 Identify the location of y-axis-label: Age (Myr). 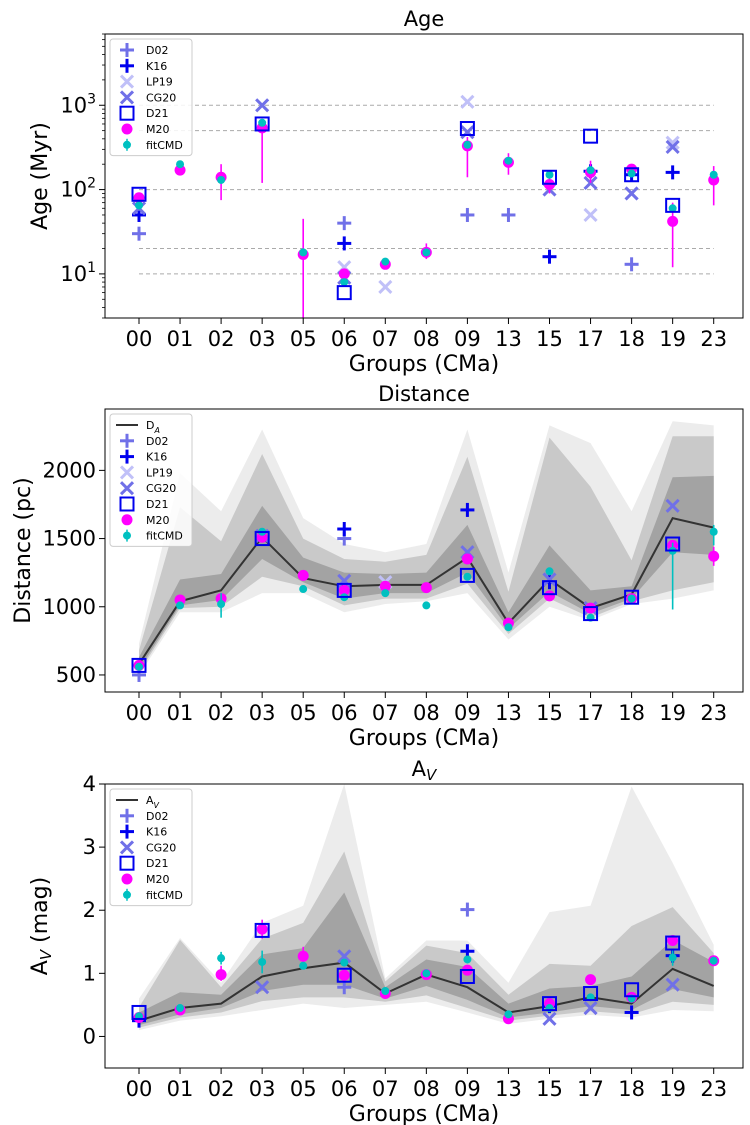
(40, 176).